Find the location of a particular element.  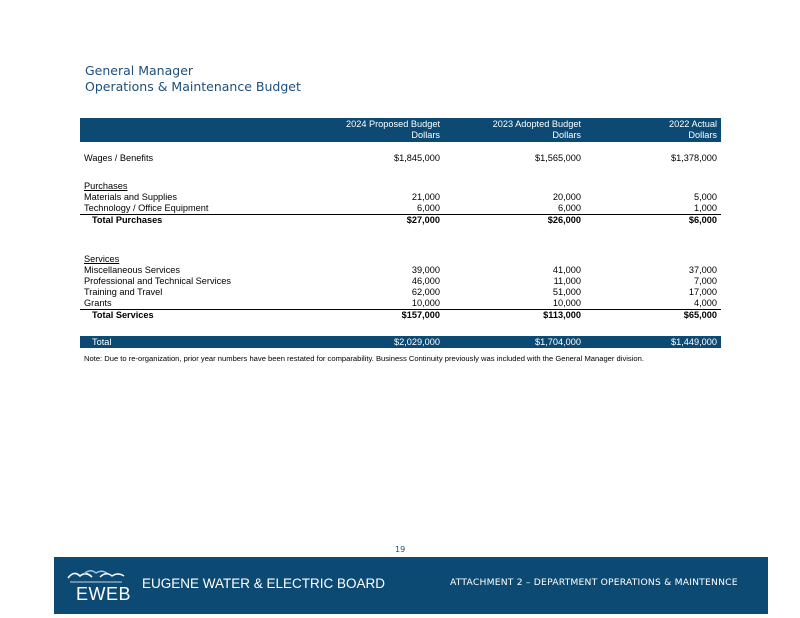

cell-value: $1,704,000 is located at coordinates (514, 342).